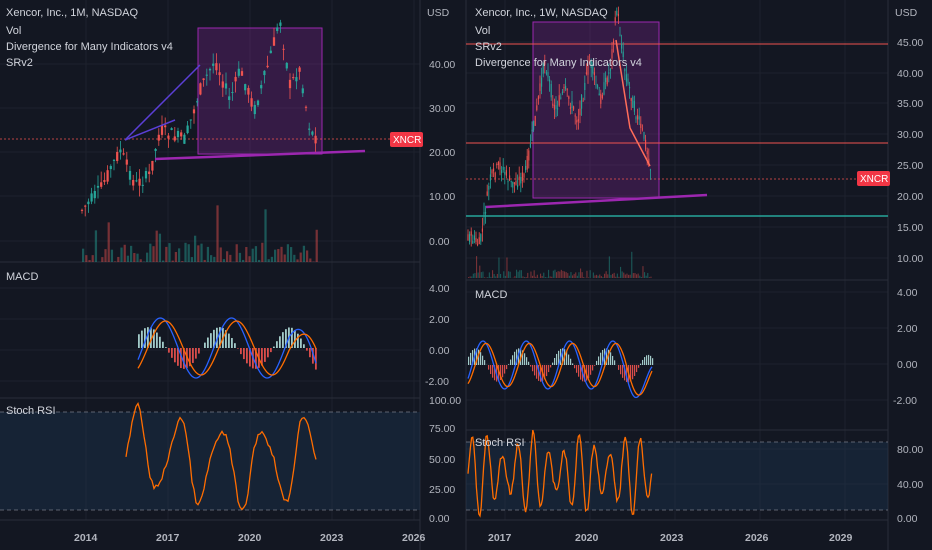 The image size is (932, 550). I want to click on right-currency: USD, so click(906, 13).